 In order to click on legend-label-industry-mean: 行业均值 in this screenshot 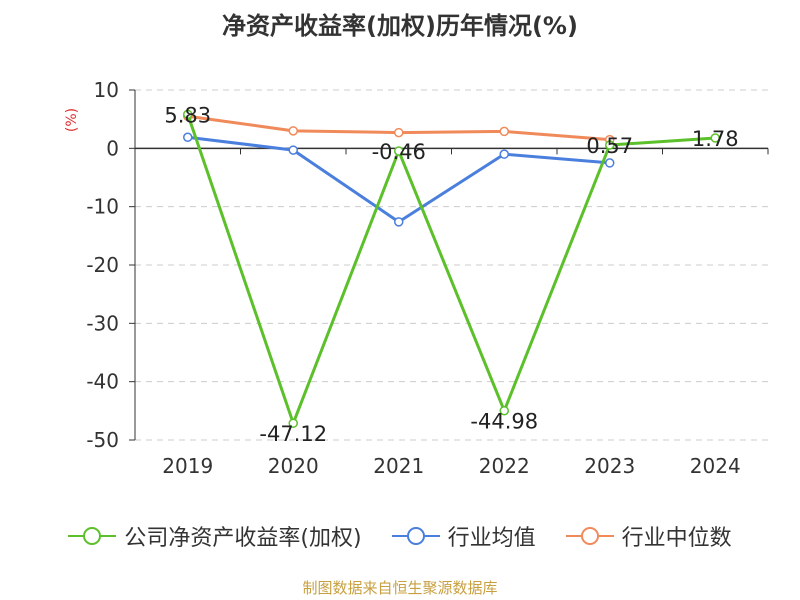, I will do `click(491, 538)`.